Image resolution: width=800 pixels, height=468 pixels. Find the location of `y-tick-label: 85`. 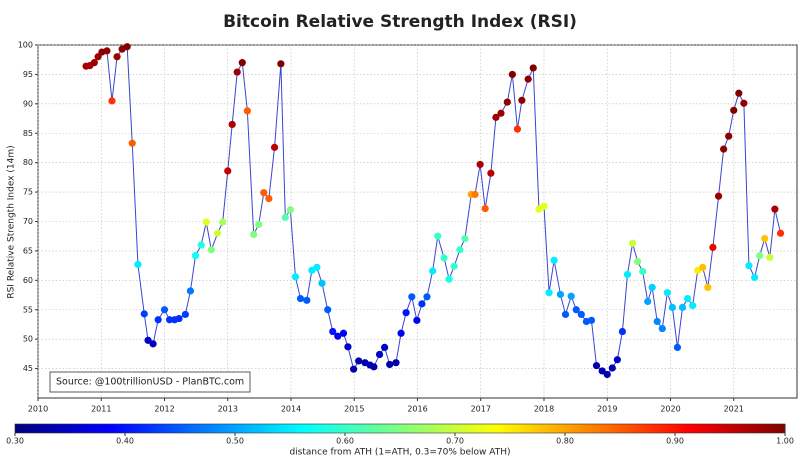

y-tick-label: 85 is located at coordinates (28, 133).